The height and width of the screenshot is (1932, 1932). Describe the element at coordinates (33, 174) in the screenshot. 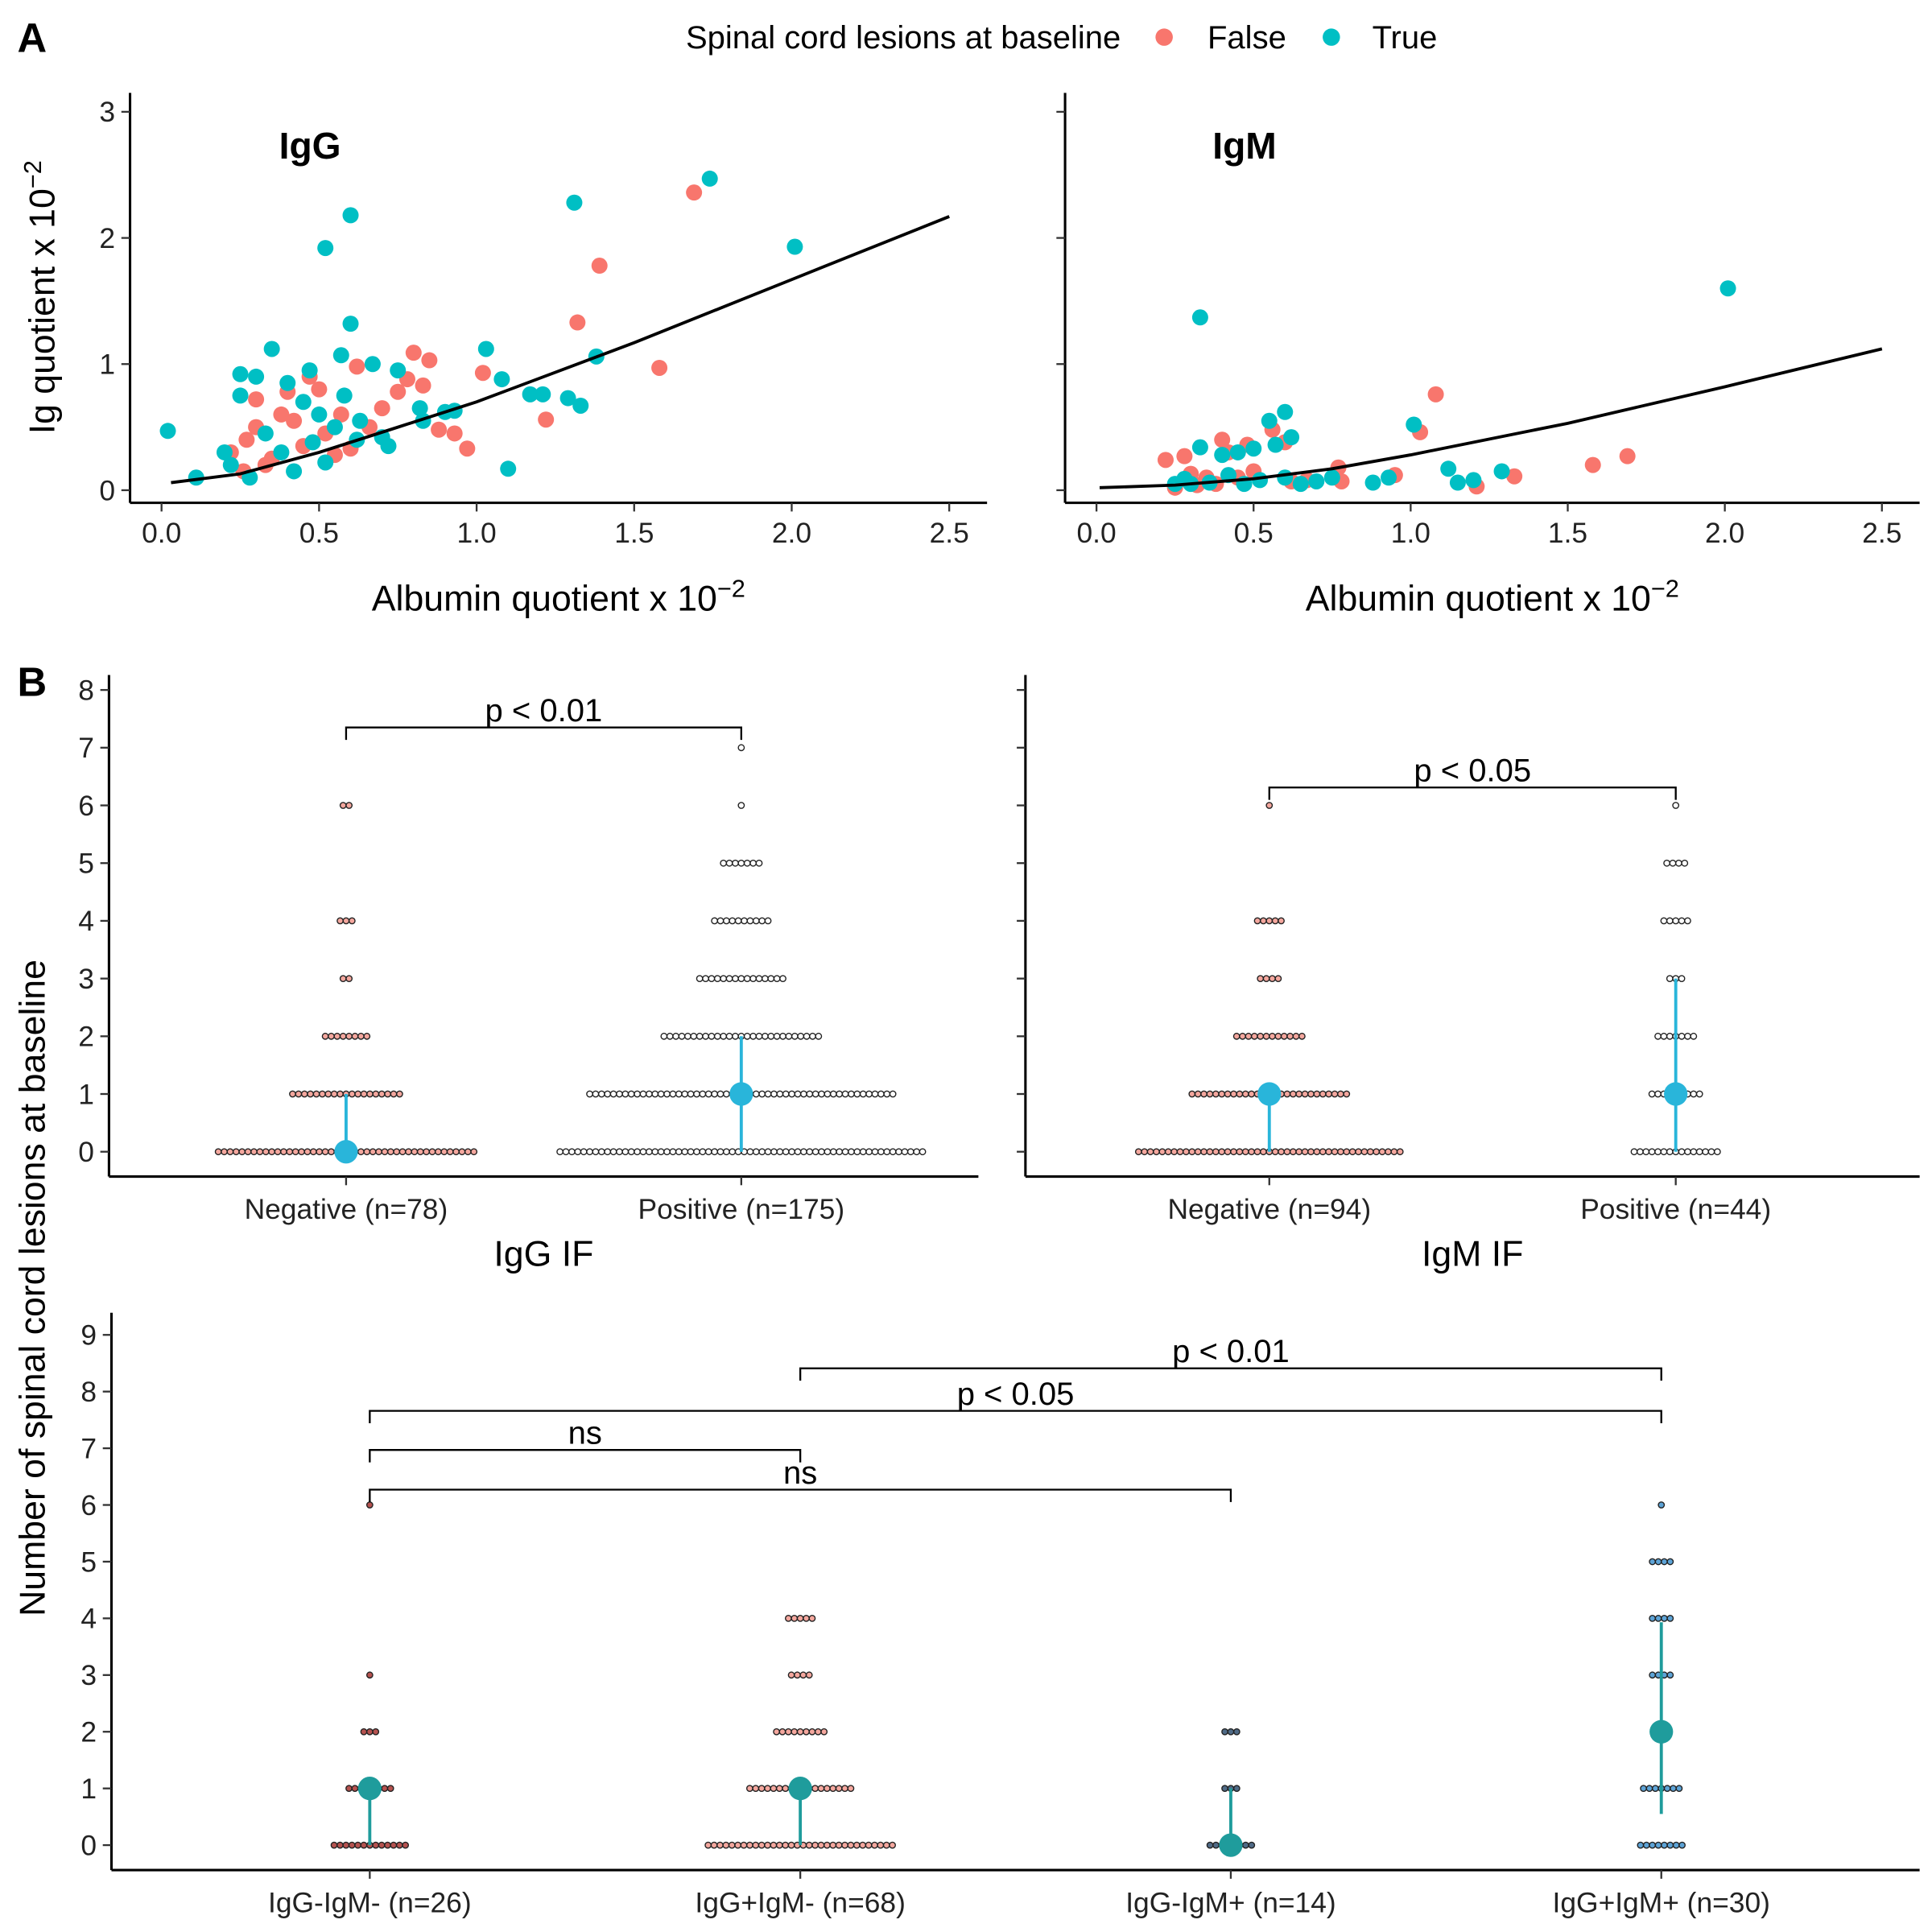

I see `y-axis-title-exponent: −2` at that location.